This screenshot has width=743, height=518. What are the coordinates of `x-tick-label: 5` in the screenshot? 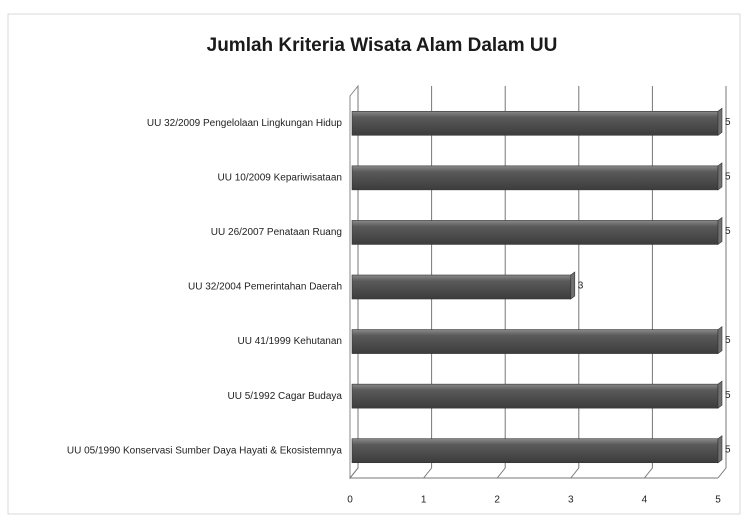 It's located at (718, 500).